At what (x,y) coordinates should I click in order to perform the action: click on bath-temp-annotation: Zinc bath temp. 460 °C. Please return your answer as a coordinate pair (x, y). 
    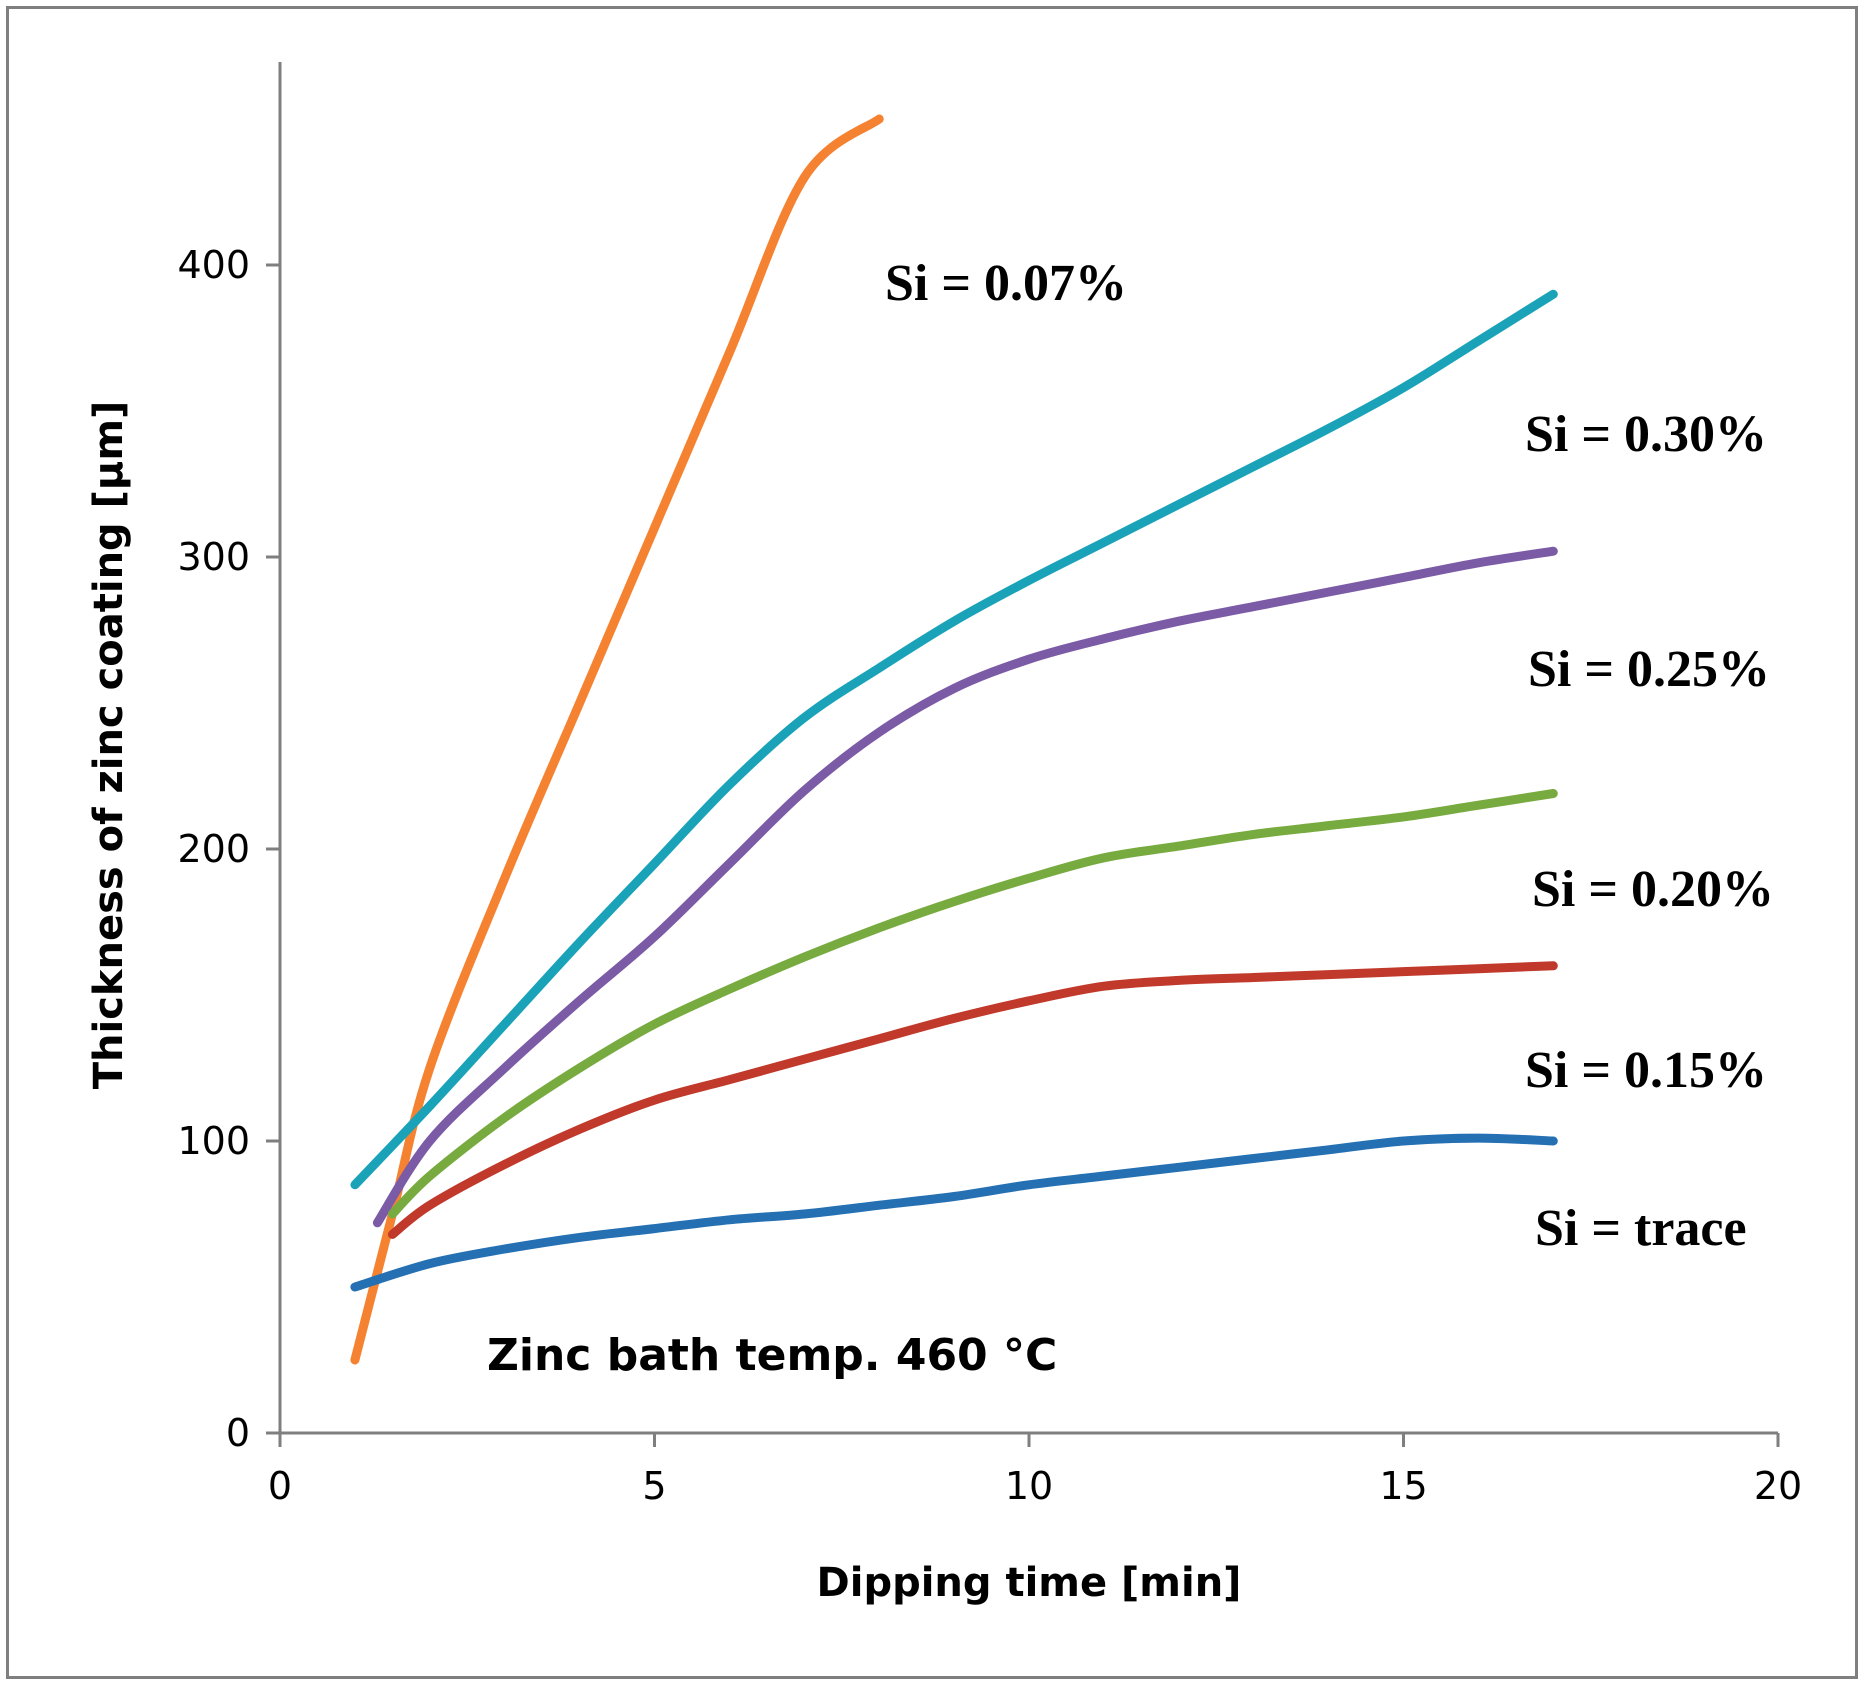
    Looking at the image, I should click on (772, 1355).